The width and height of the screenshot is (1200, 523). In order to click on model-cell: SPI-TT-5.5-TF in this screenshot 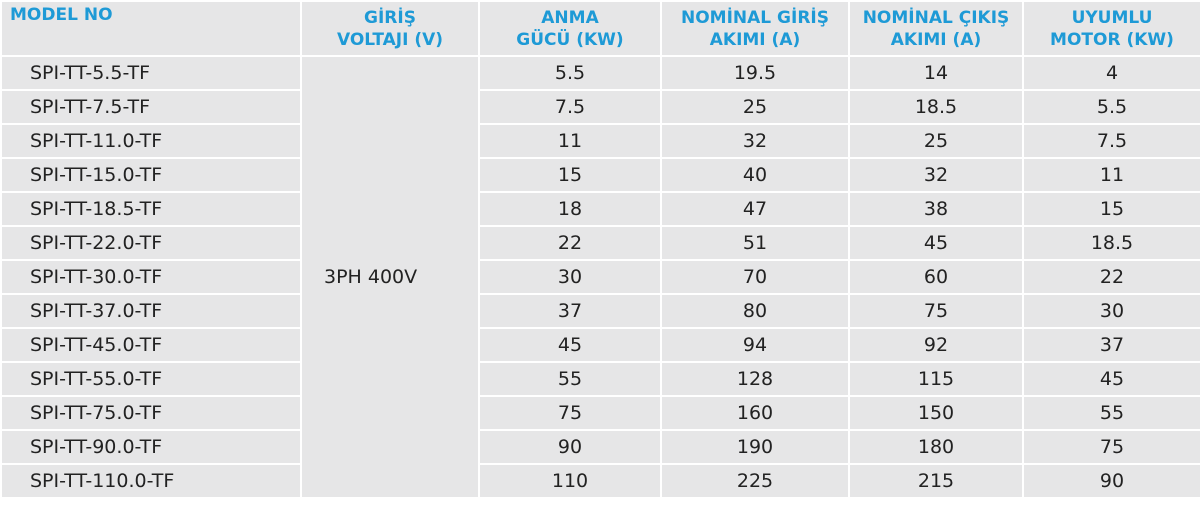, I will do `click(151, 73)`.